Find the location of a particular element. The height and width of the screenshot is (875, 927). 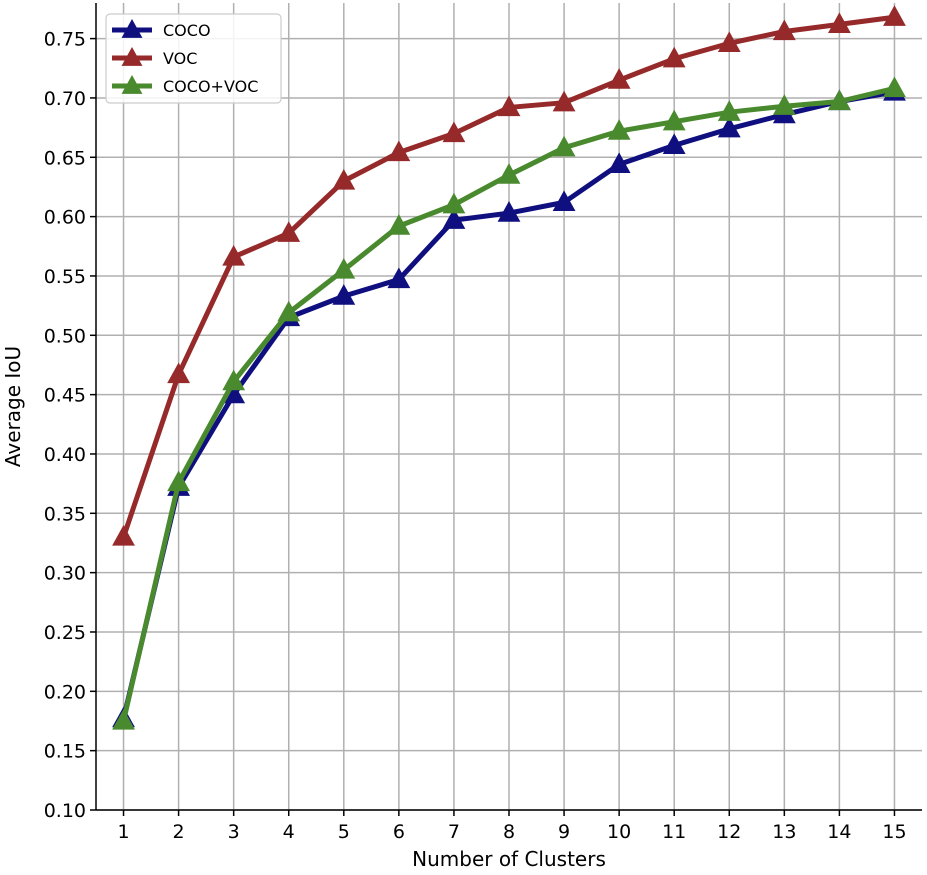

x-axis-title: Number of Clusters is located at coordinates (509, 859).